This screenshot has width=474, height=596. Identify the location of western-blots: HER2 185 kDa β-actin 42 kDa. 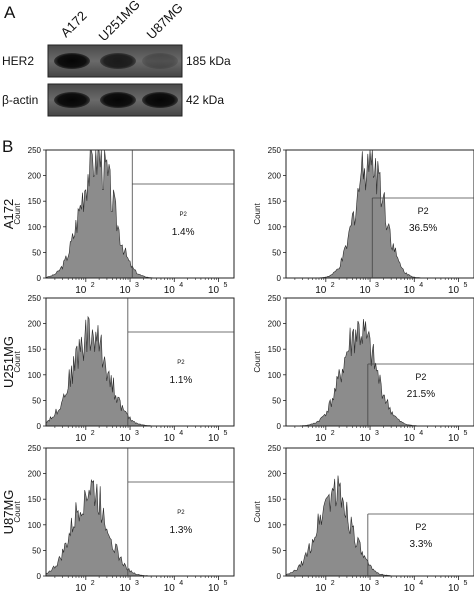
(116, 80).